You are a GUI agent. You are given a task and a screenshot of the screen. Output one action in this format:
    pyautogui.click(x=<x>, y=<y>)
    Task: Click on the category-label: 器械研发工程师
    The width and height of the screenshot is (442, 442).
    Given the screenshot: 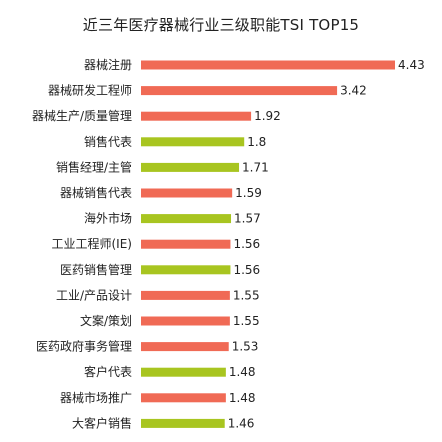 What is the action you would take?
    pyautogui.click(x=90, y=90)
    